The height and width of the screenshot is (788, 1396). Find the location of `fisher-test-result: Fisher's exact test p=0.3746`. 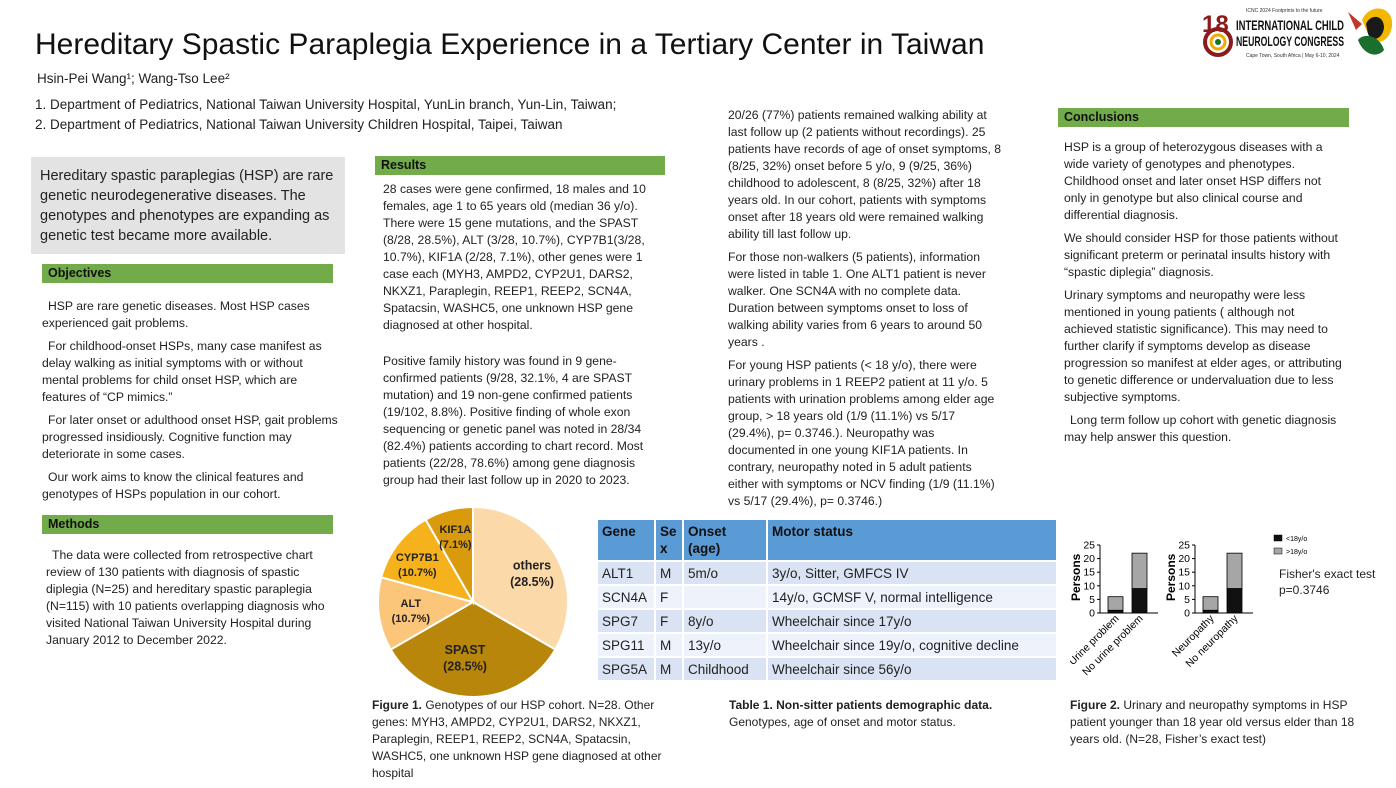

fisher-test-result: Fisher's exact test p=0.3746 is located at coordinates (1327, 582).